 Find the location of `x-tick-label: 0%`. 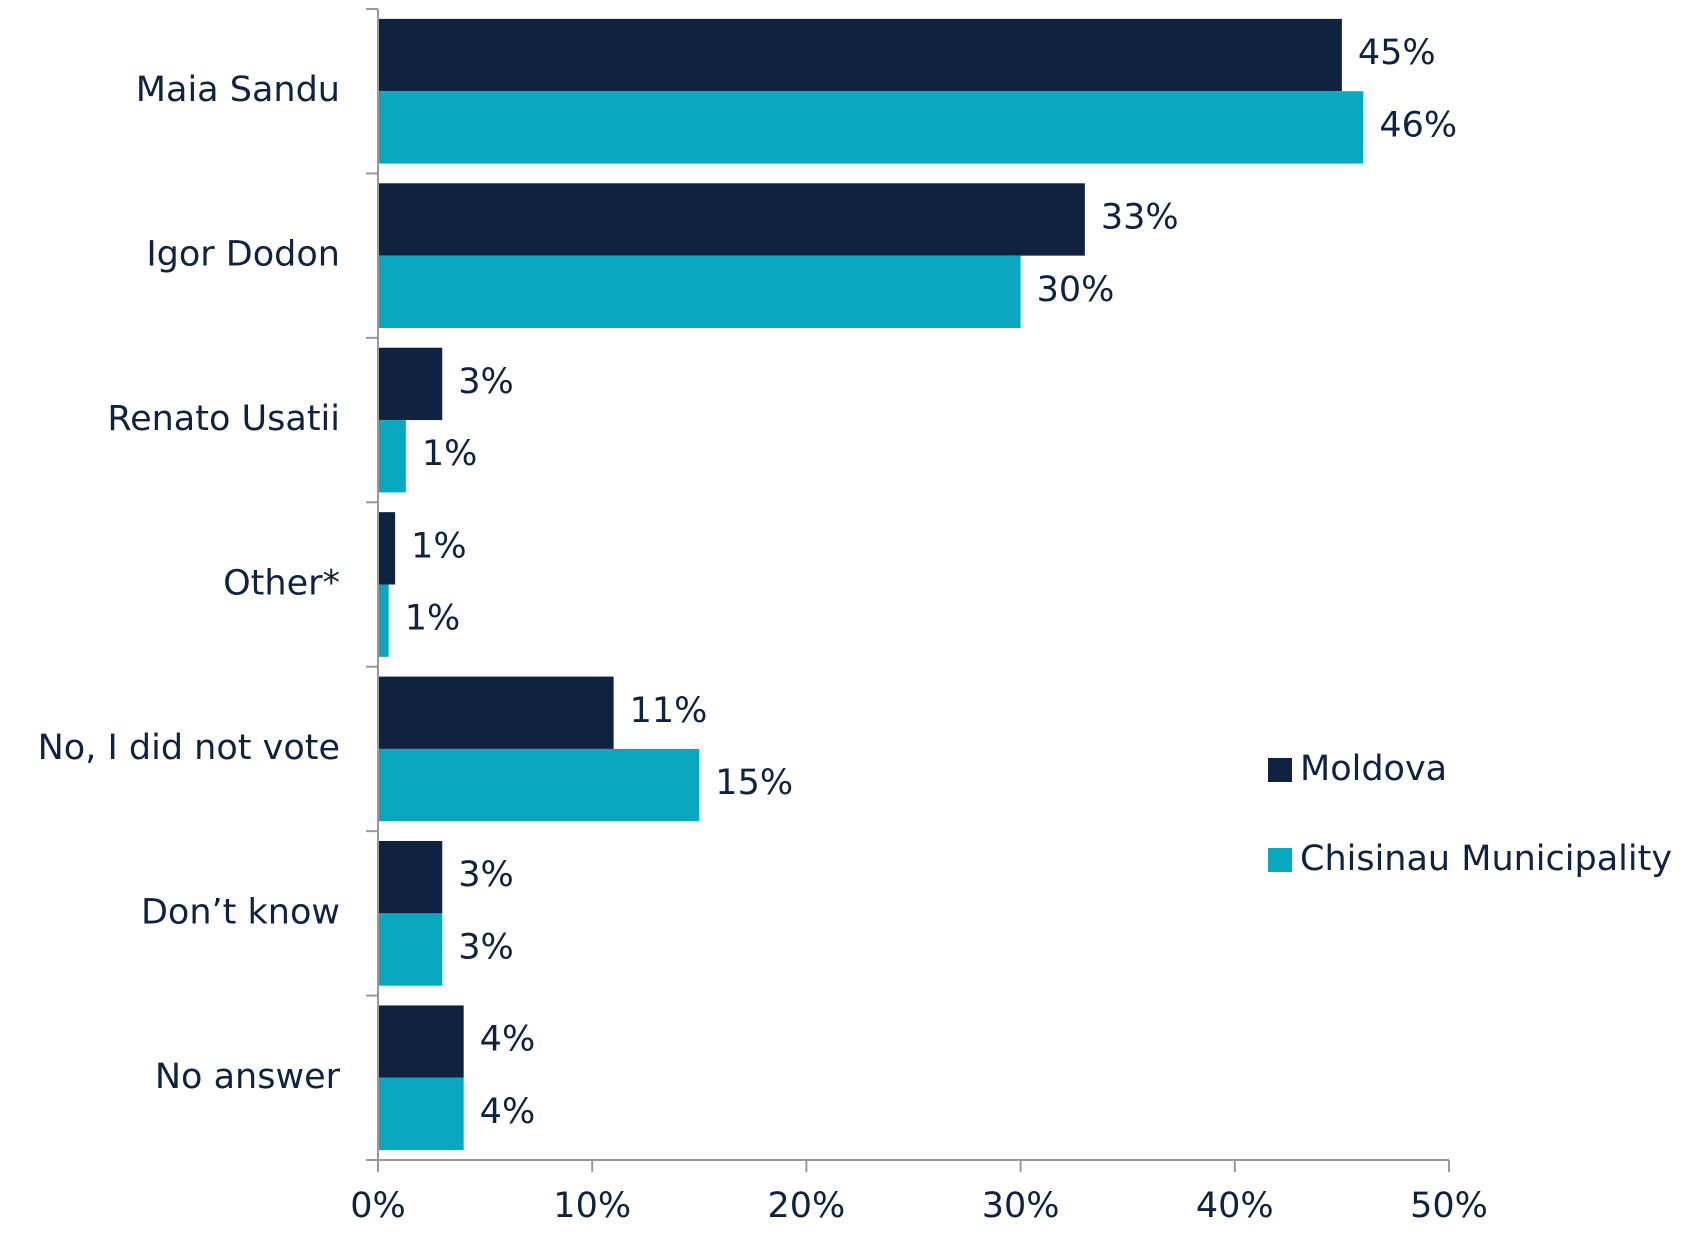

x-tick-label: 0% is located at coordinates (378, 1206).